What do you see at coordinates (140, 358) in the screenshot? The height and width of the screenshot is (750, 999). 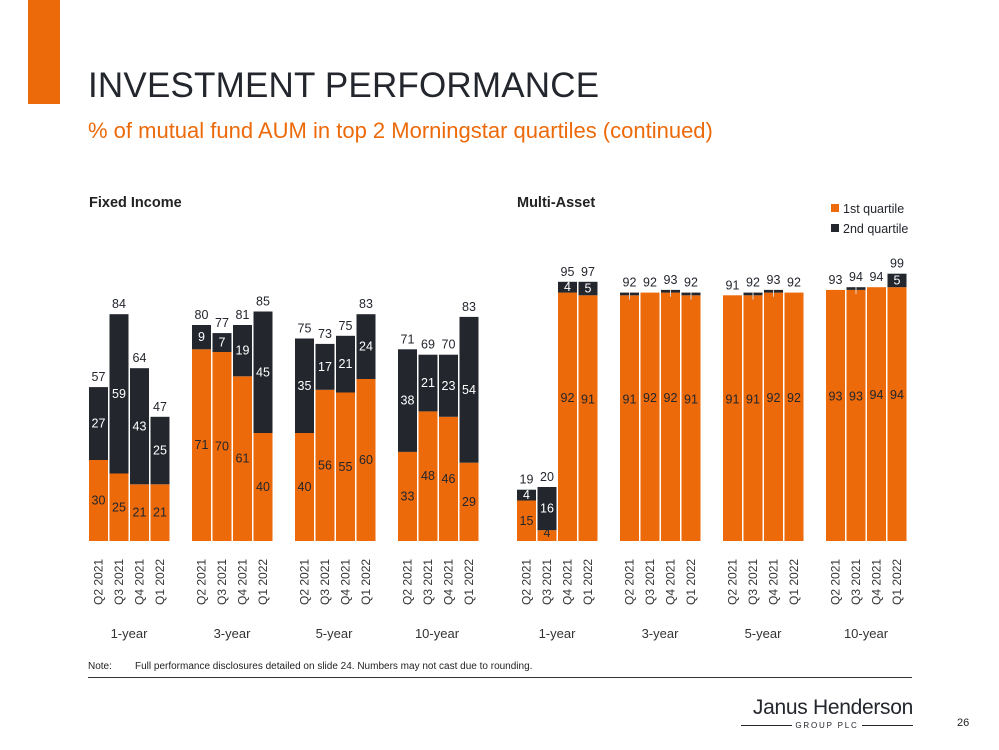 I see `bar-total-label: 64` at bounding box center [140, 358].